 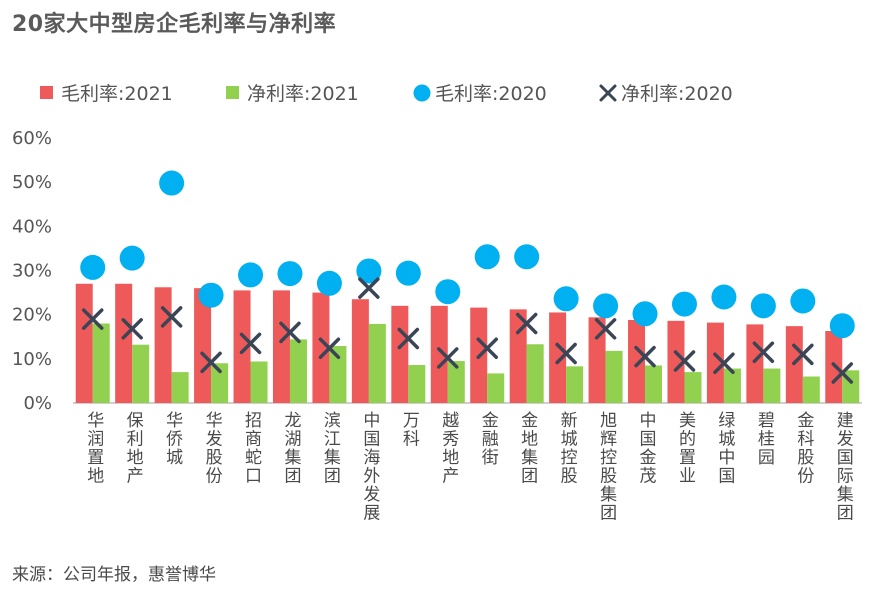 What do you see at coordinates (332, 449) in the screenshot?
I see `x-category-label: 滨江集团` at bounding box center [332, 449].